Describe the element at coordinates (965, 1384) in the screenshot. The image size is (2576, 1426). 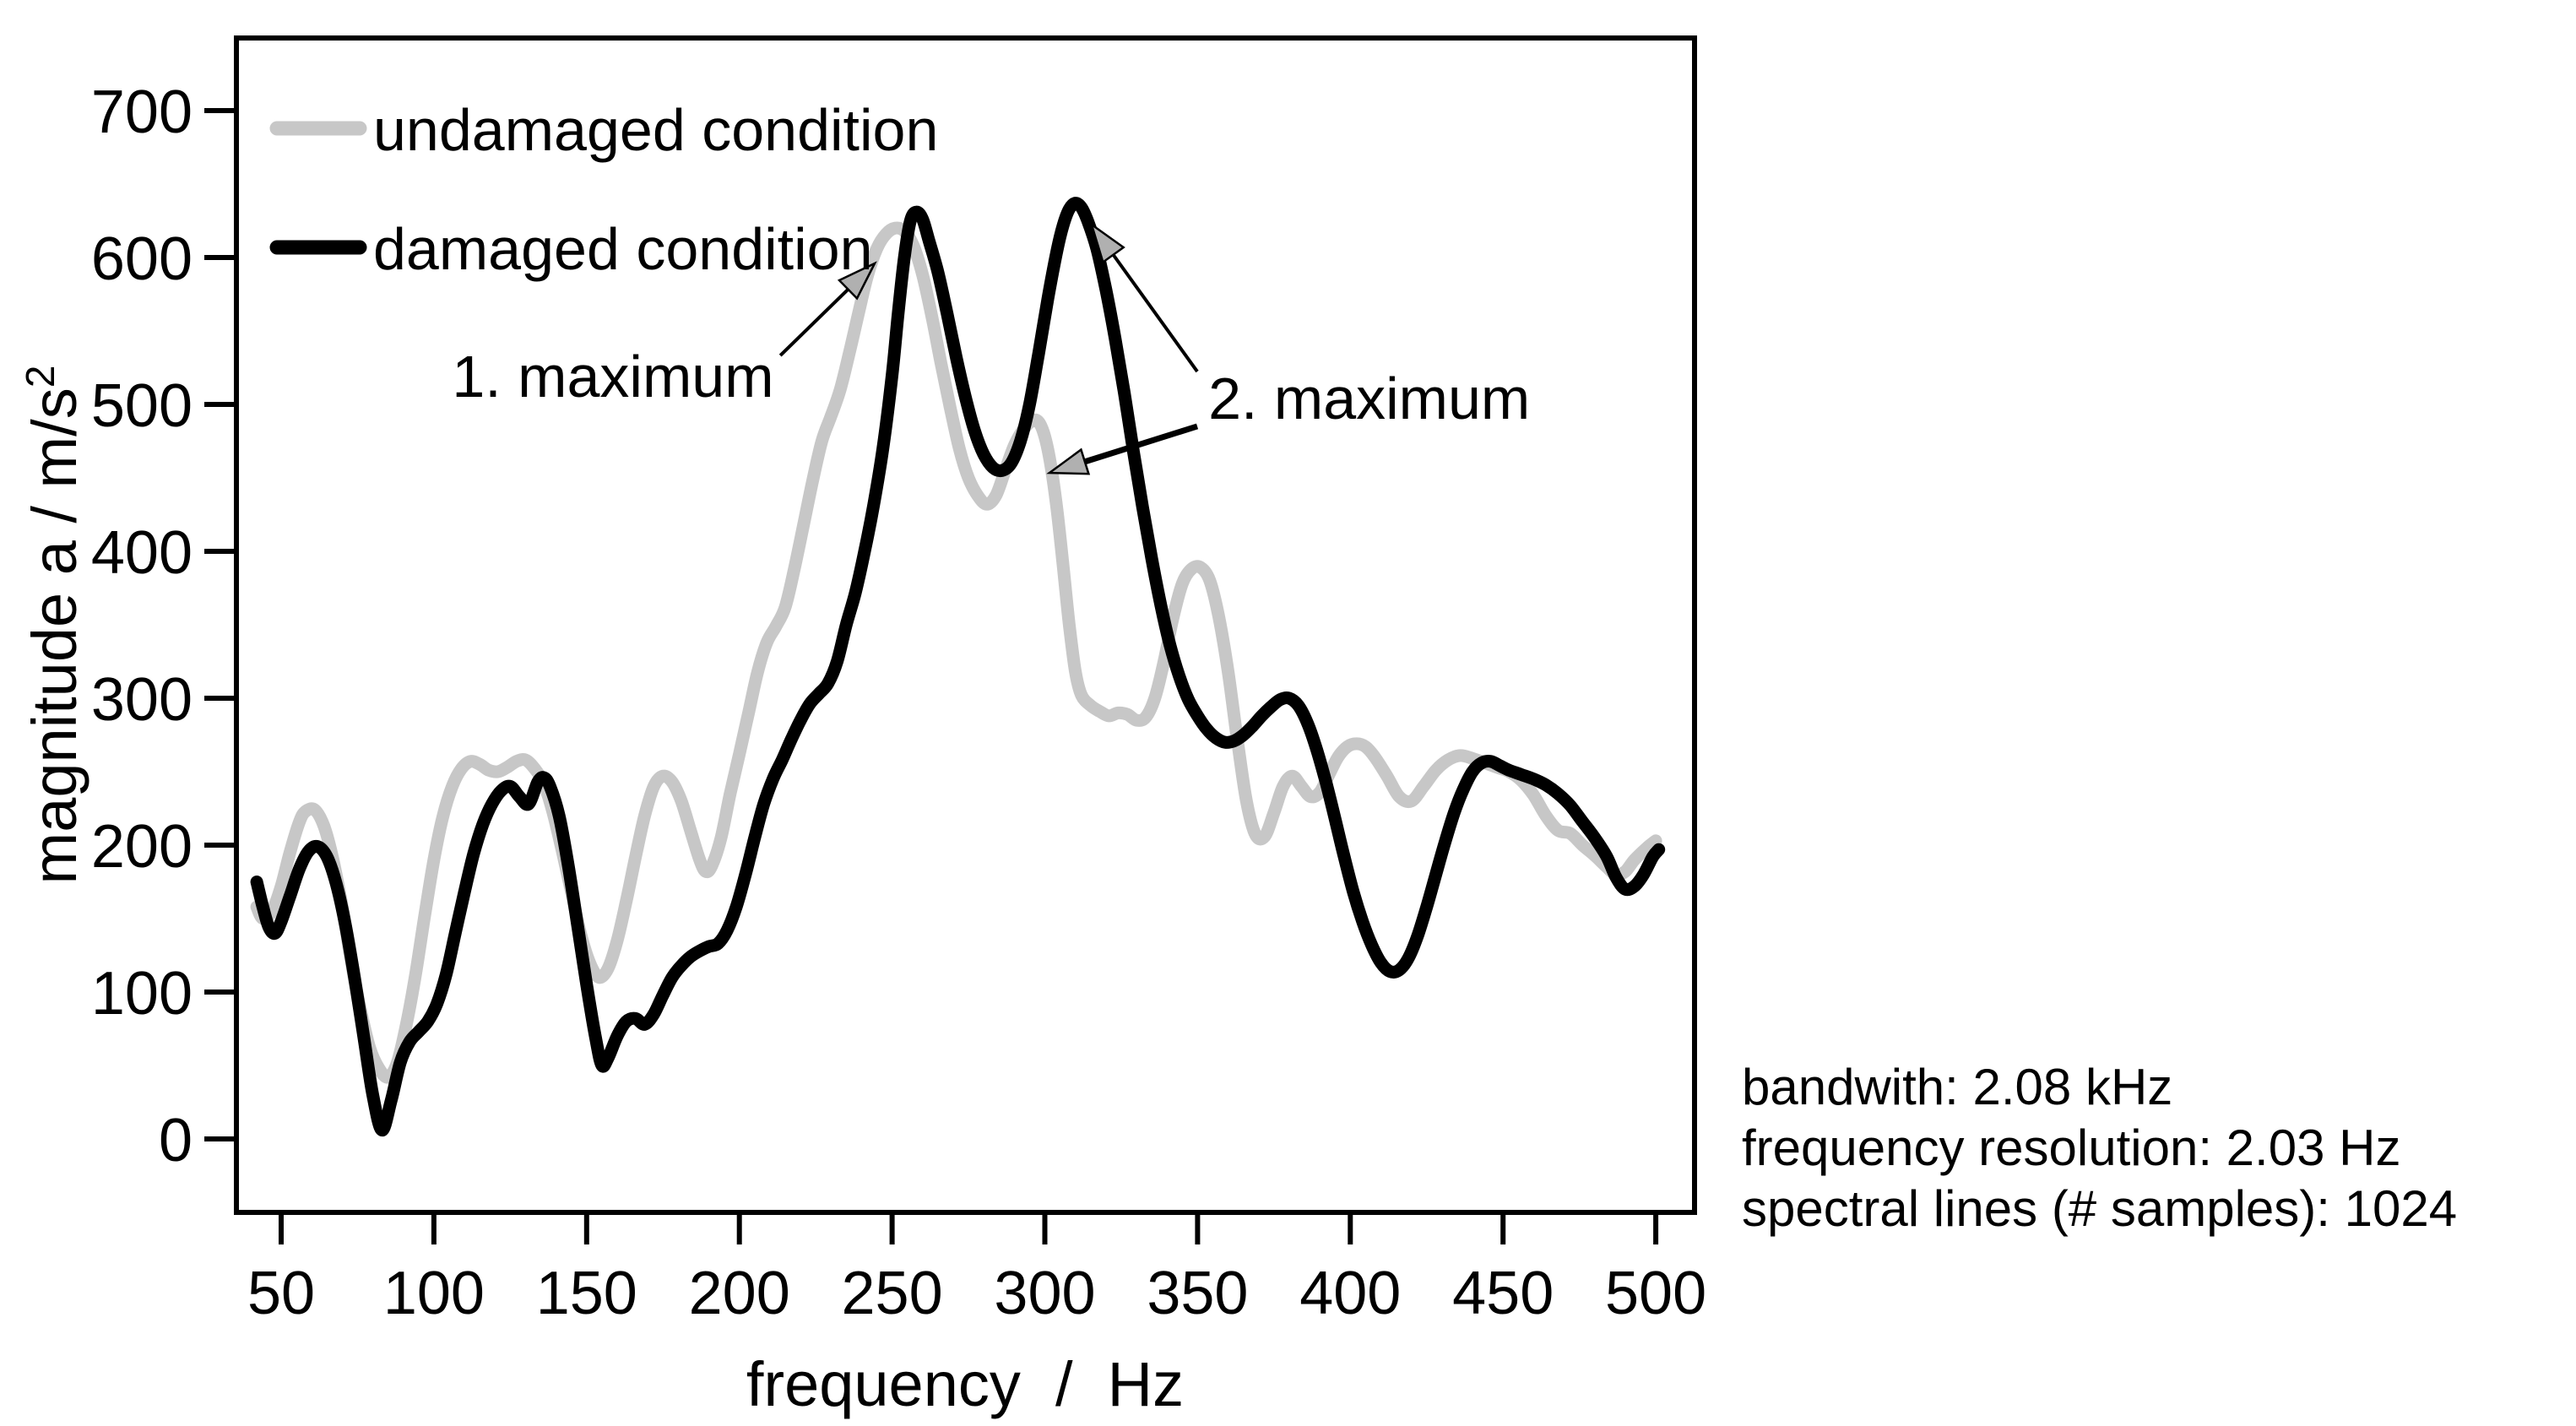
I see `x-axis-label: frequency / Hz` at that location.